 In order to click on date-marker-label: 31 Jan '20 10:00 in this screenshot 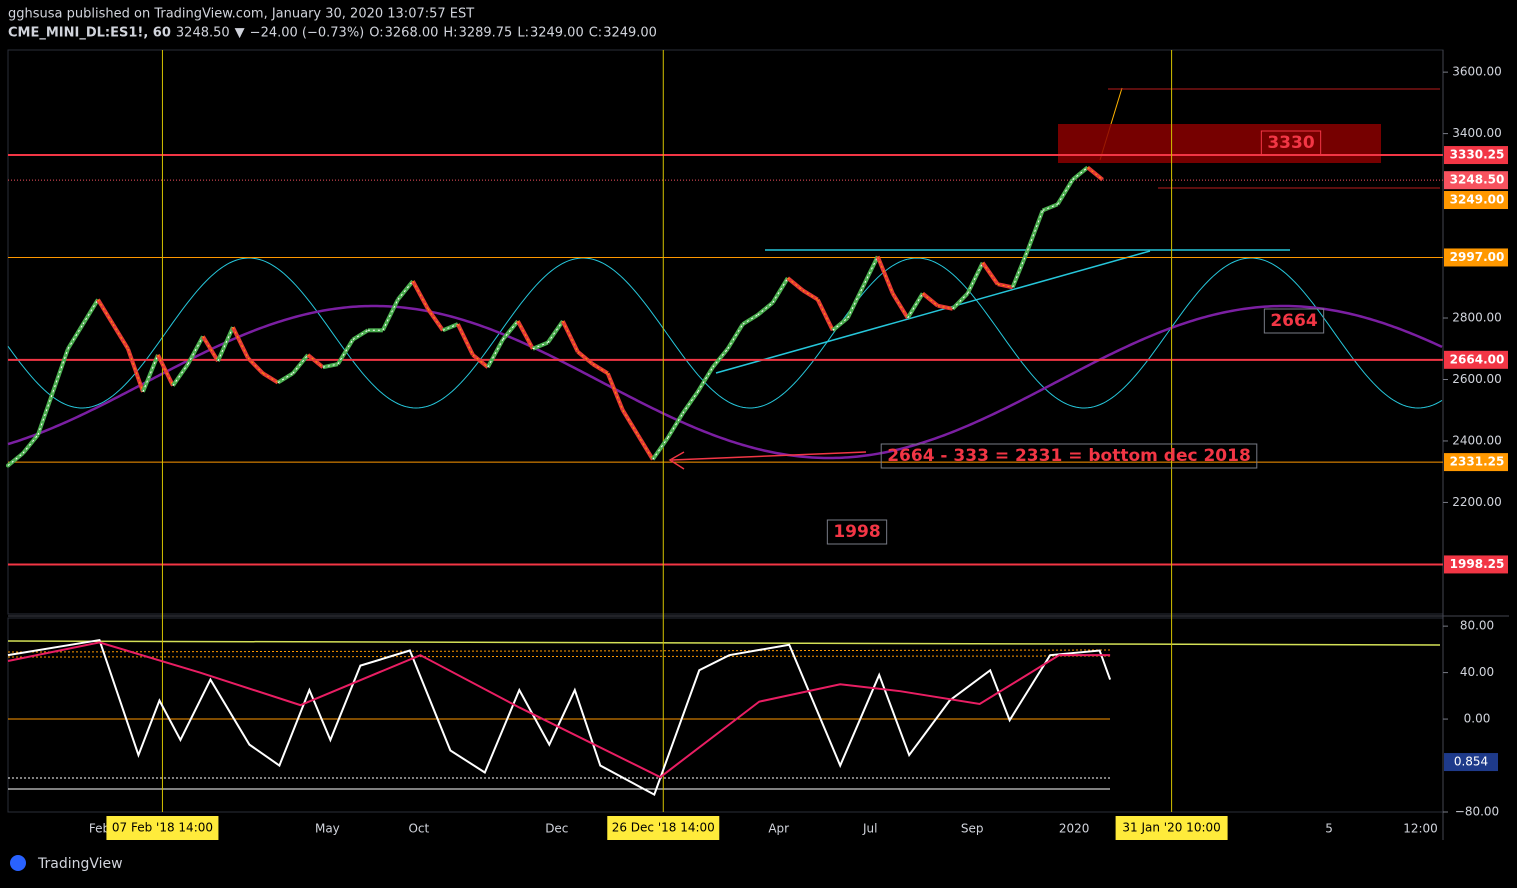, I will do `click(1171, 828)`.